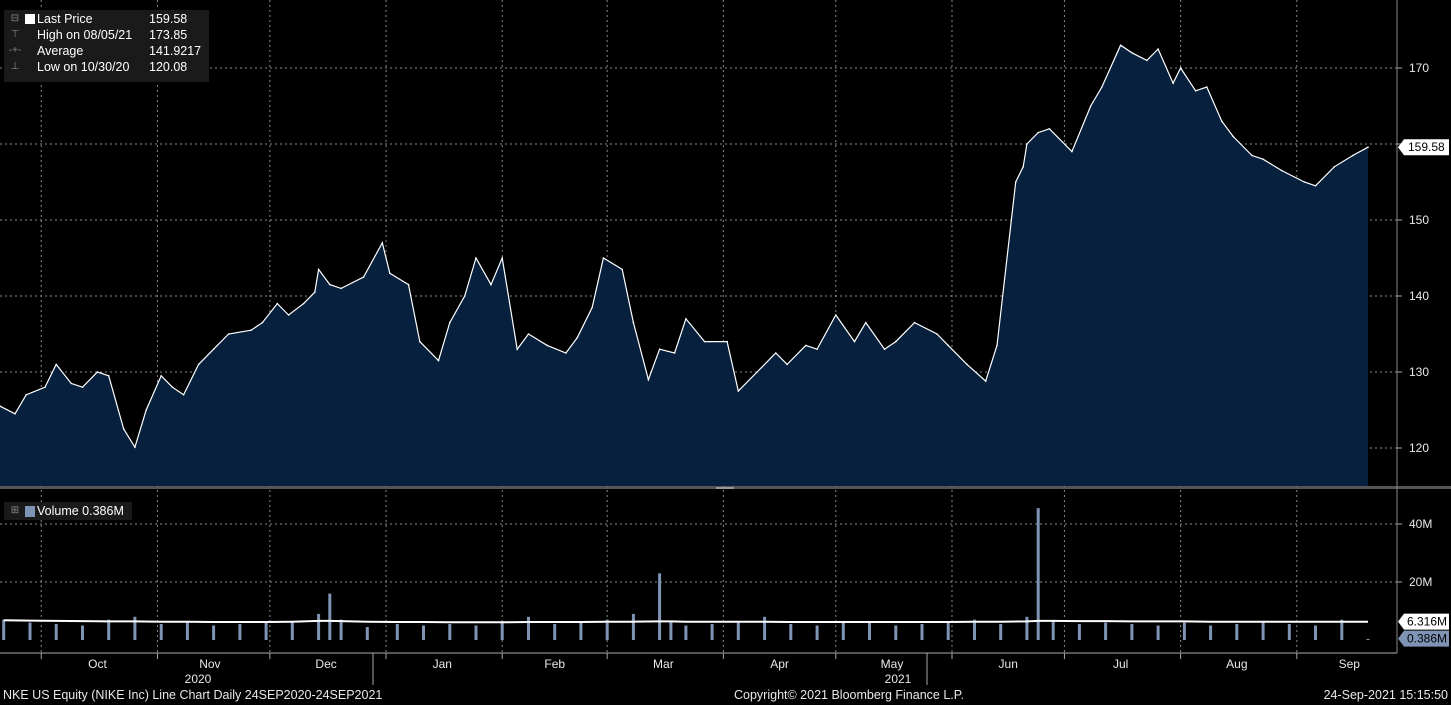 This screenshot has height=705, width=1451. Describe the element at coordinates (1120, 664) in the screenshot. I see `x-tick-label: Jul` at that location.